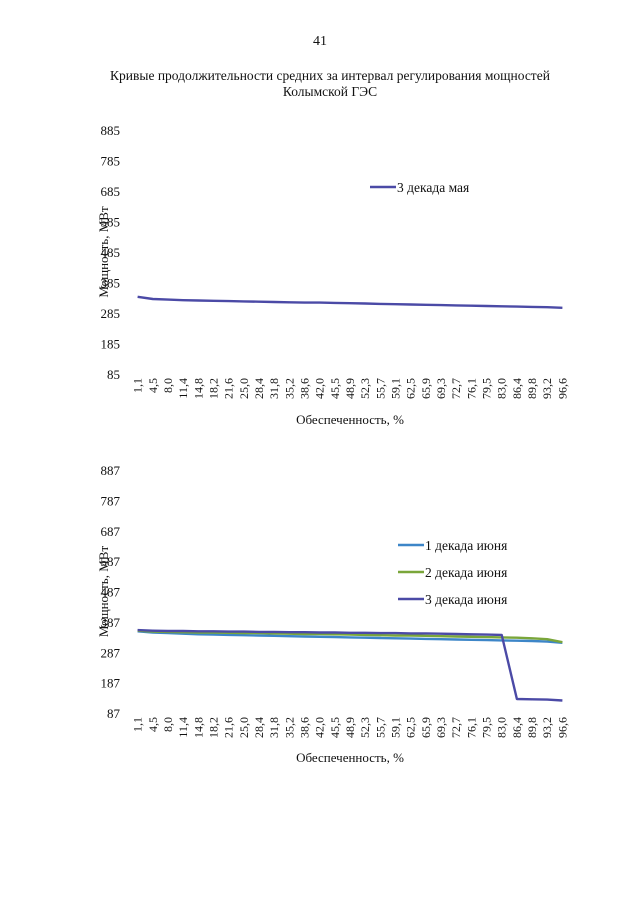 The width and height of the screenshot is (640, 905). Describe the element at coordinates (111, 344) in the screenshot. I see `y-tick-label: 185` at that location.